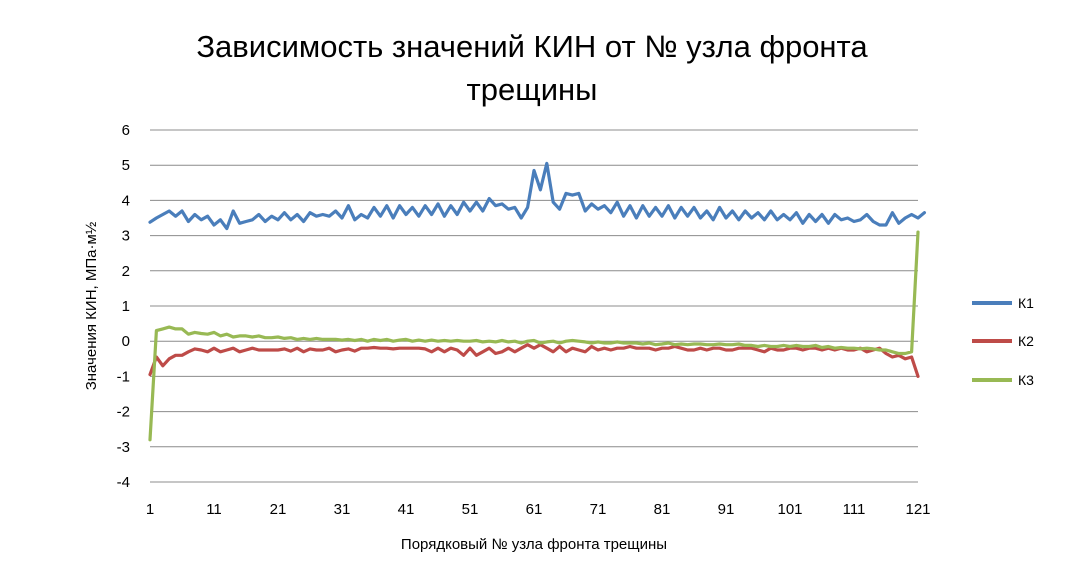 The height and width of the screenshot is (574, 1065). What do you see at coordinates (126, 165) in the screenshot?
I see `y-tick-label: 5` at bounding box center [126, 165].